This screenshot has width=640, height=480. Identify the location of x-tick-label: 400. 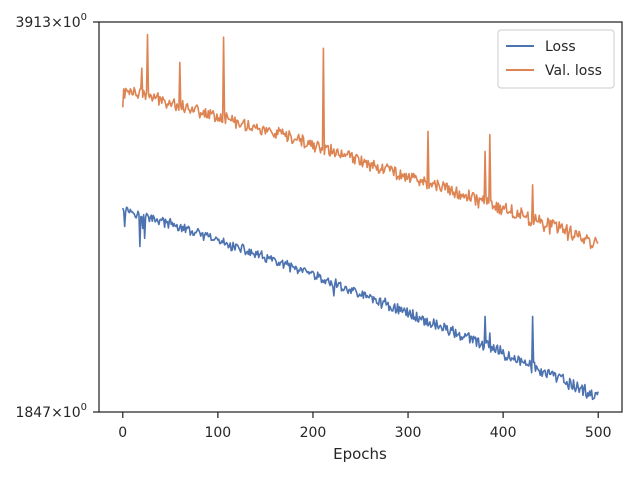
(503, 433).